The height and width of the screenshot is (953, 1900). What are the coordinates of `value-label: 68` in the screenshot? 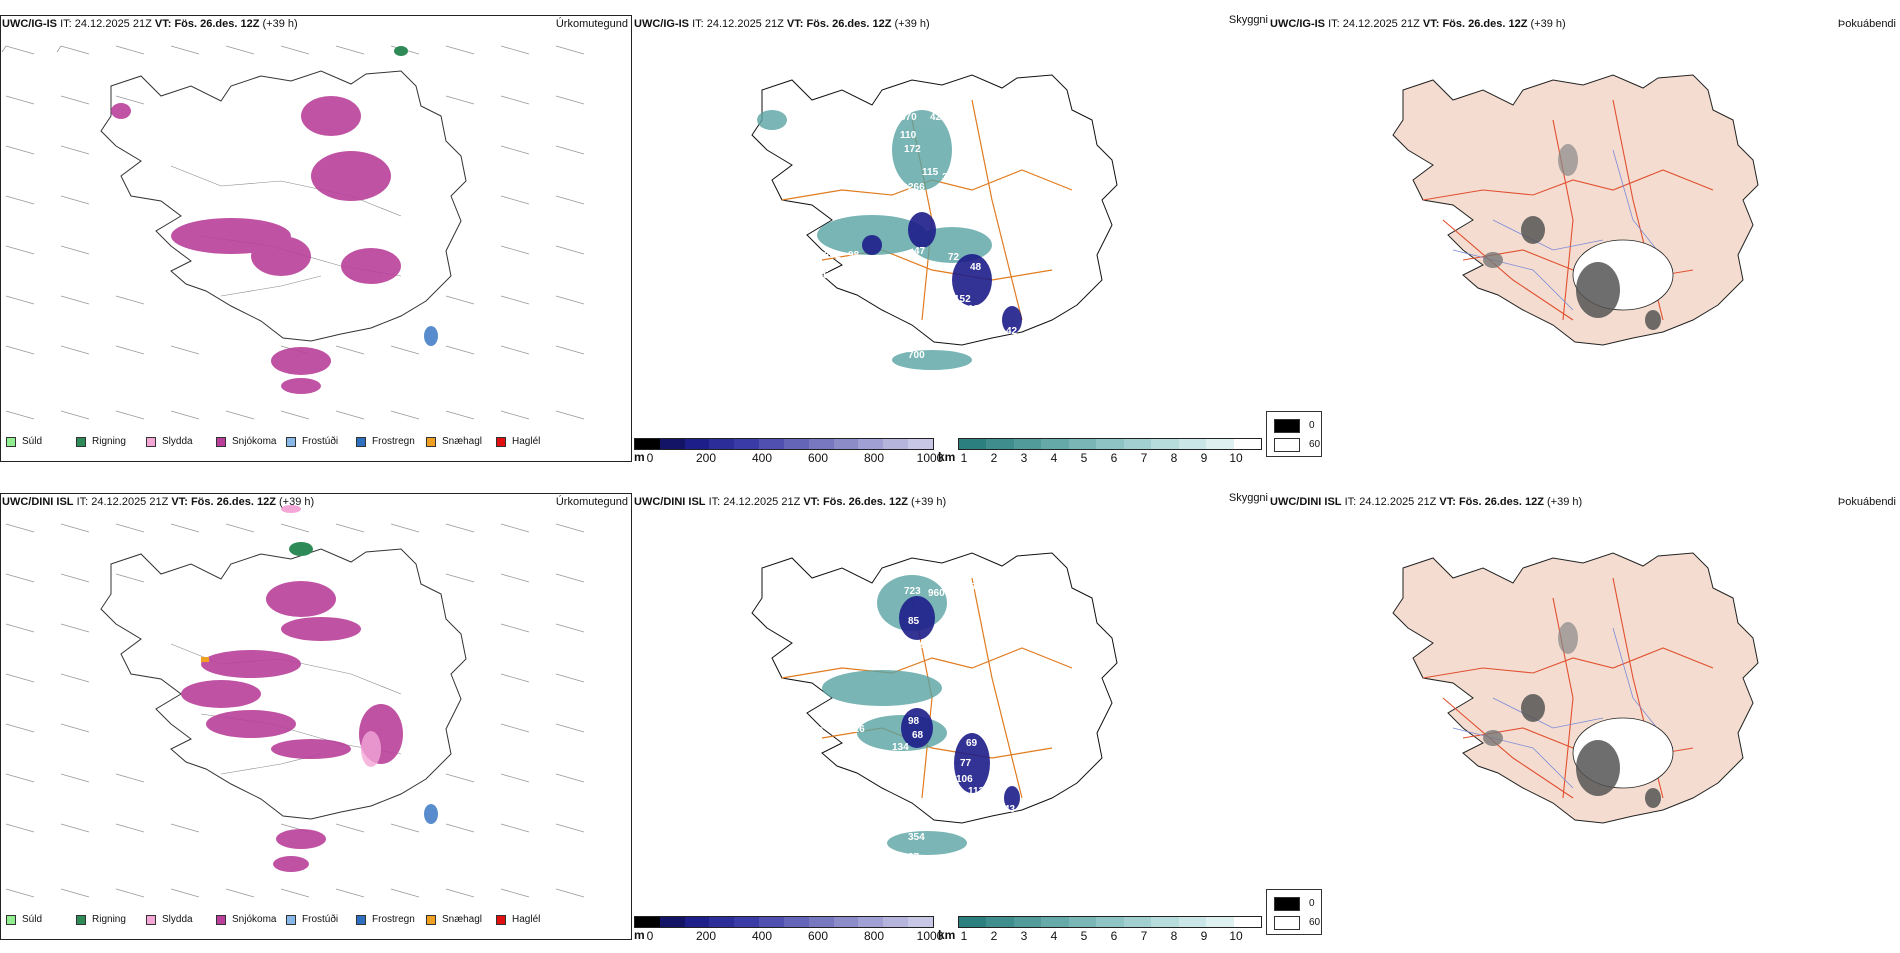 It's located at (918, 735).